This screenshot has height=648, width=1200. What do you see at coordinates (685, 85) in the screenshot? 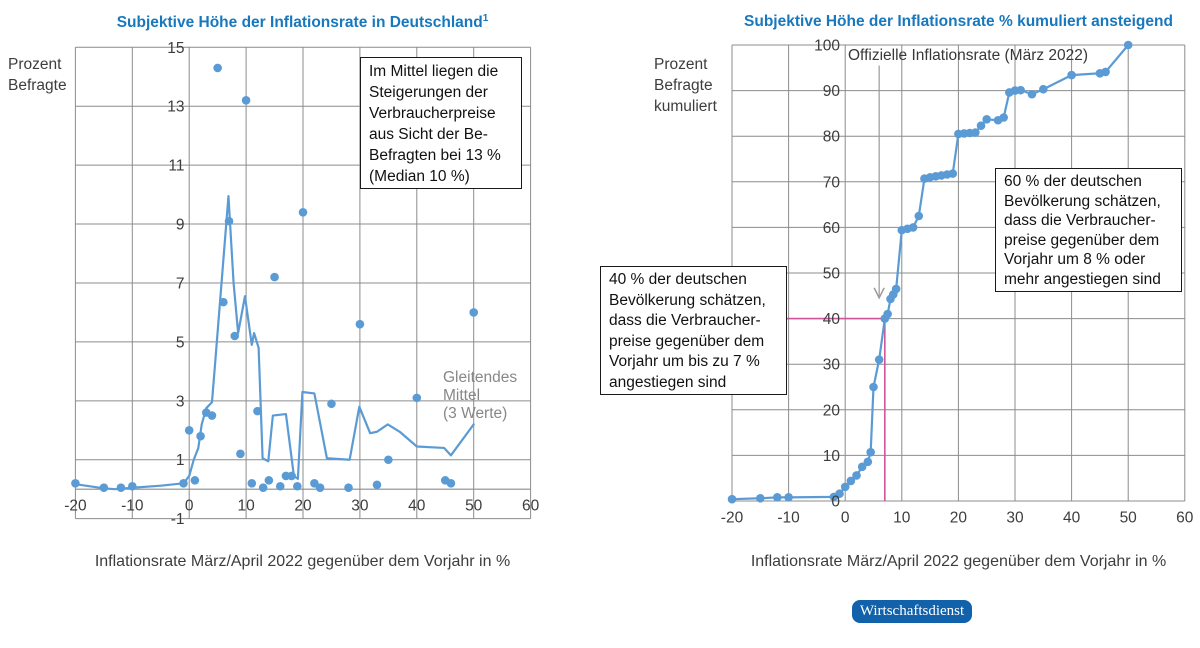
I see `right-y-axis-label: Prozent Befragte kumuliert` at bounding box center [685, 85].